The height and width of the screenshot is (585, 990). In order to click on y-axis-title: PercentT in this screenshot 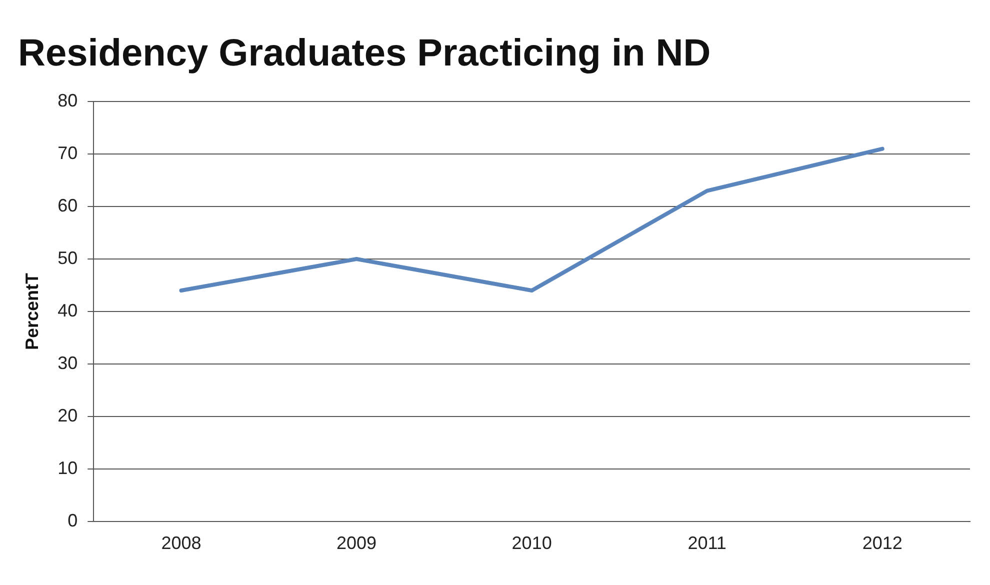, I will do `click(32, 311)`.